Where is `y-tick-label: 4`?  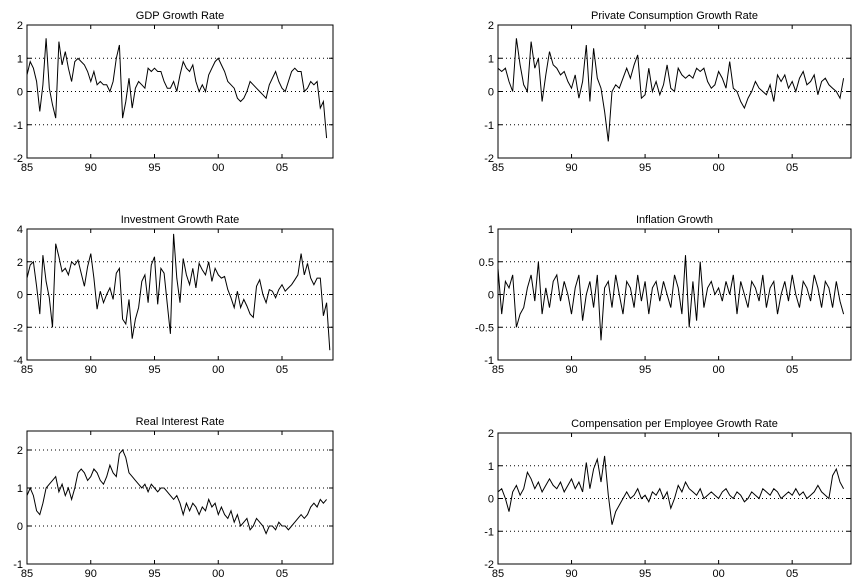
y-tick-label: 4 is located at coordinates (20, 230).